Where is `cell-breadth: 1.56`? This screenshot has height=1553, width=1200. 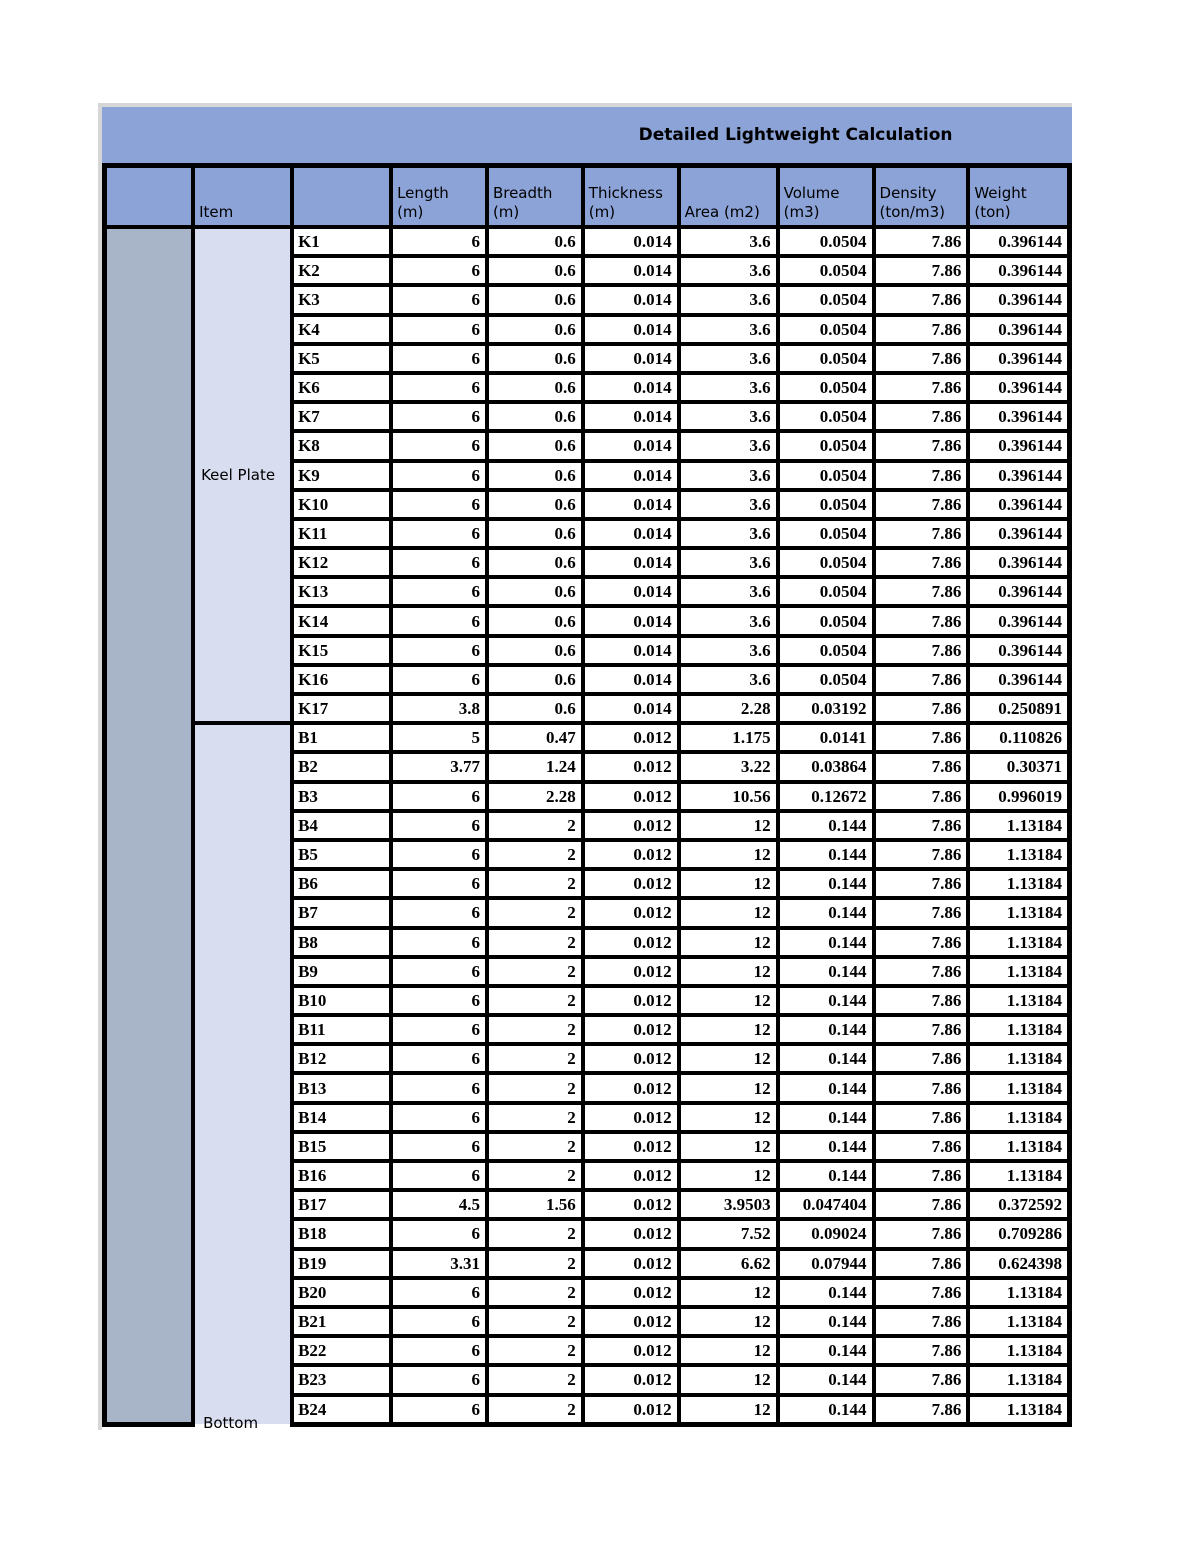
cell-breadth: 1.56 is located at coordinates (534, 1205).